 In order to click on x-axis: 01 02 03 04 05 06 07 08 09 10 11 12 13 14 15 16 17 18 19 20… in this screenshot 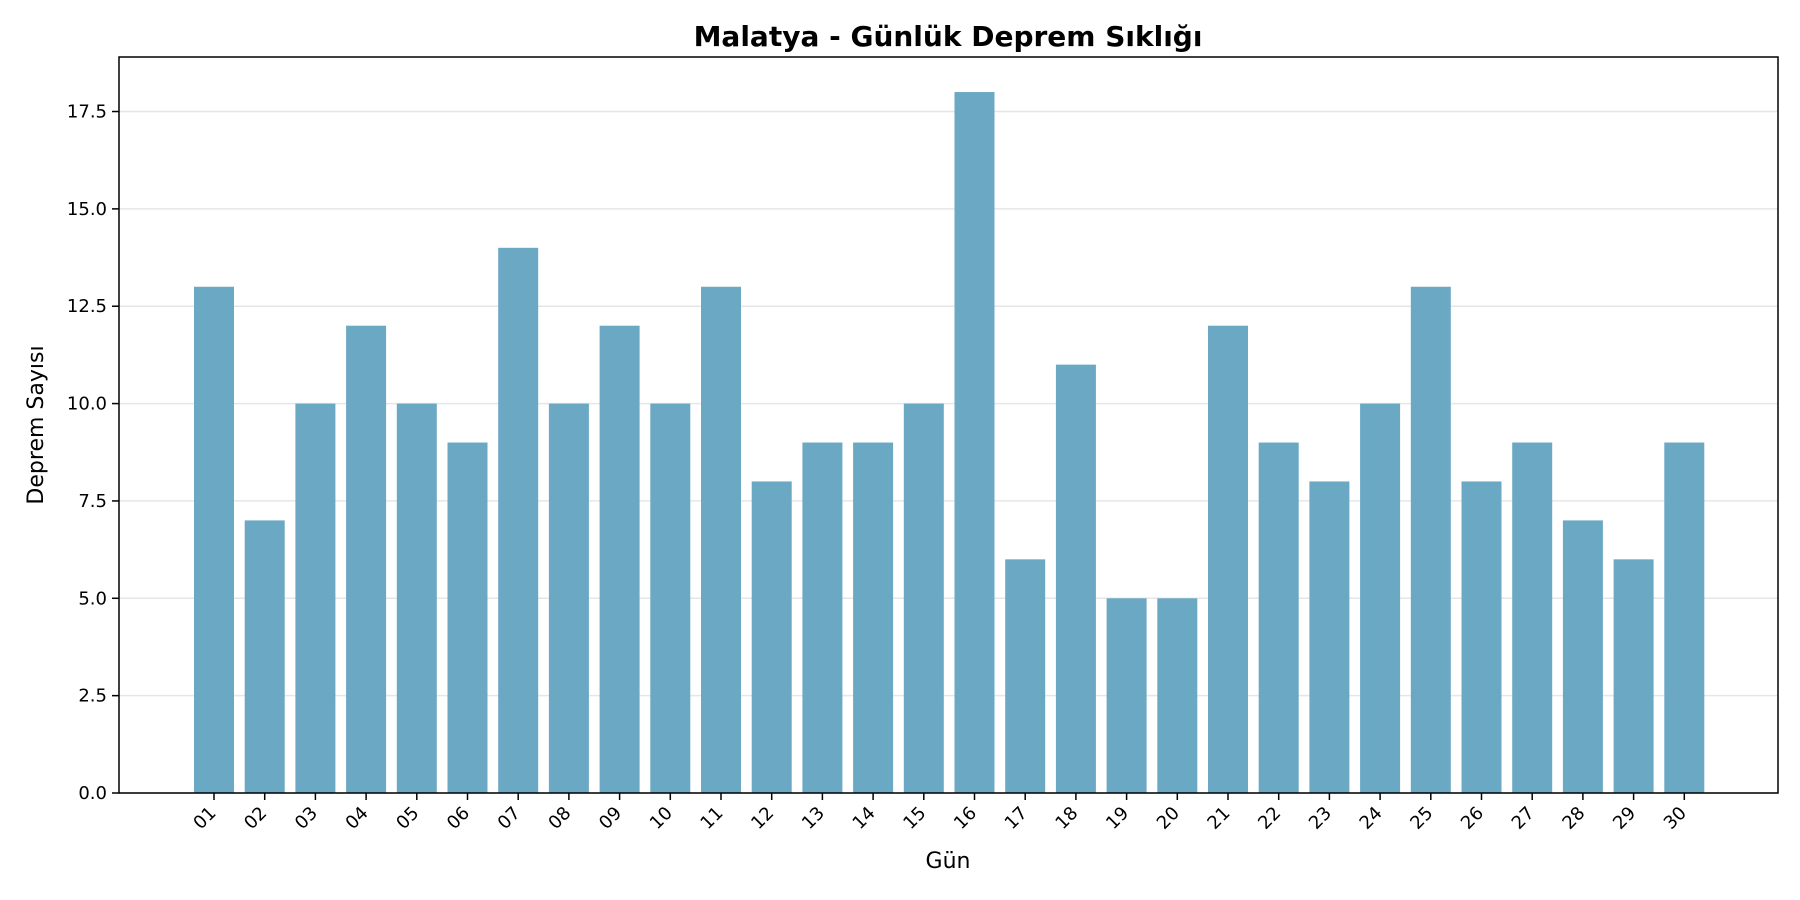, I will do `click(940, 813)`.